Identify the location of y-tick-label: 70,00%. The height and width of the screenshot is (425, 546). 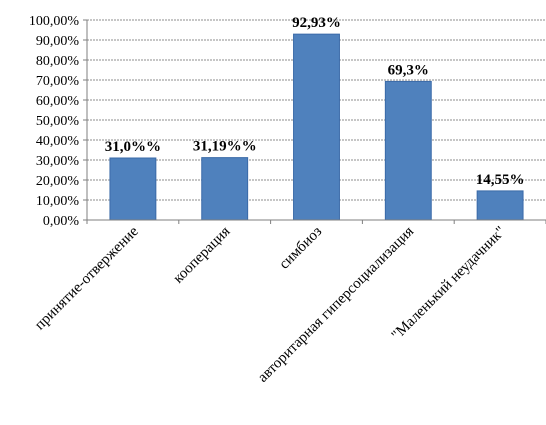
(58, 81).